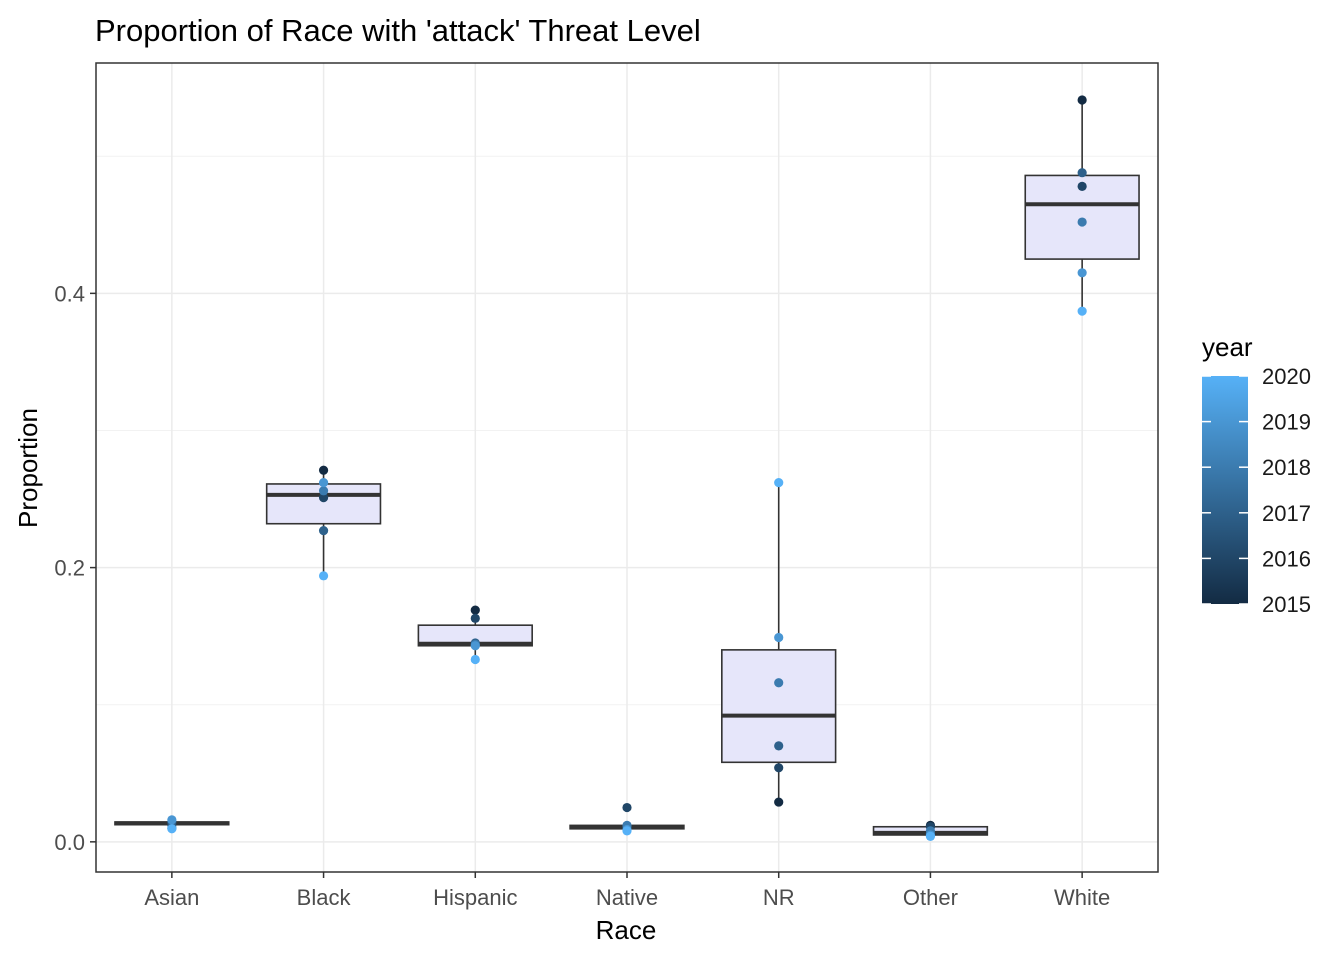 The height and width of the screenshot is (960, 1344). I want to click on data-point-black-2016, so click(323, 498).